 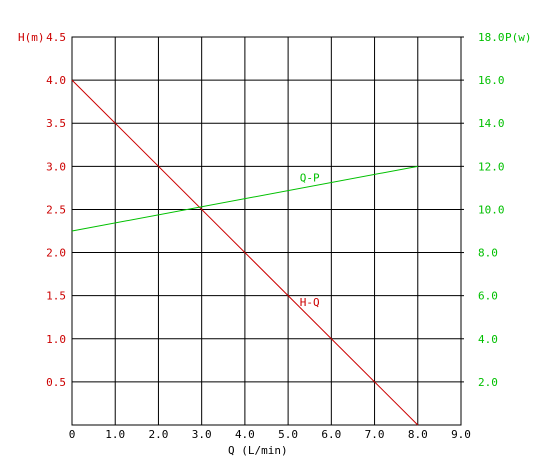 What do you see at coordinates (488, 339) in the screenshot?
I see `y2-tick-label: 4.0` at bounding box center [488, 339].